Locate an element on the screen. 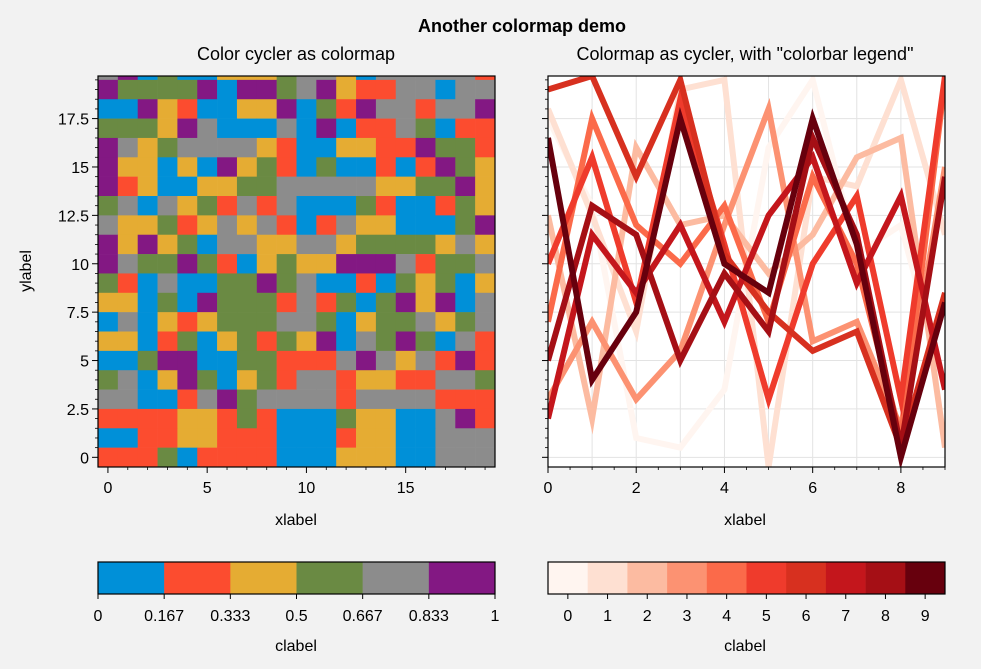 This screenshot has height=669, width=981. colorbar-tick-label: 4 is located at coordinates (726, 616).